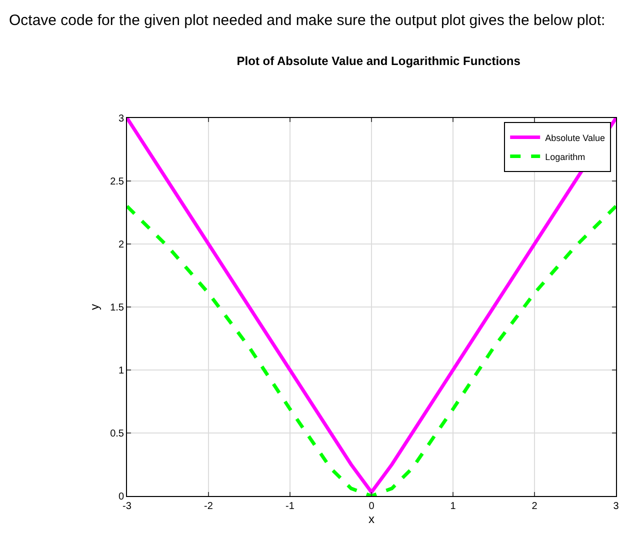  What do you see at coordinates (307, 21) in the screenshot?
I see `text: Octave code for the given plot needed and make sure the output plot gives the below plot:` at bounding box center [307, 21].